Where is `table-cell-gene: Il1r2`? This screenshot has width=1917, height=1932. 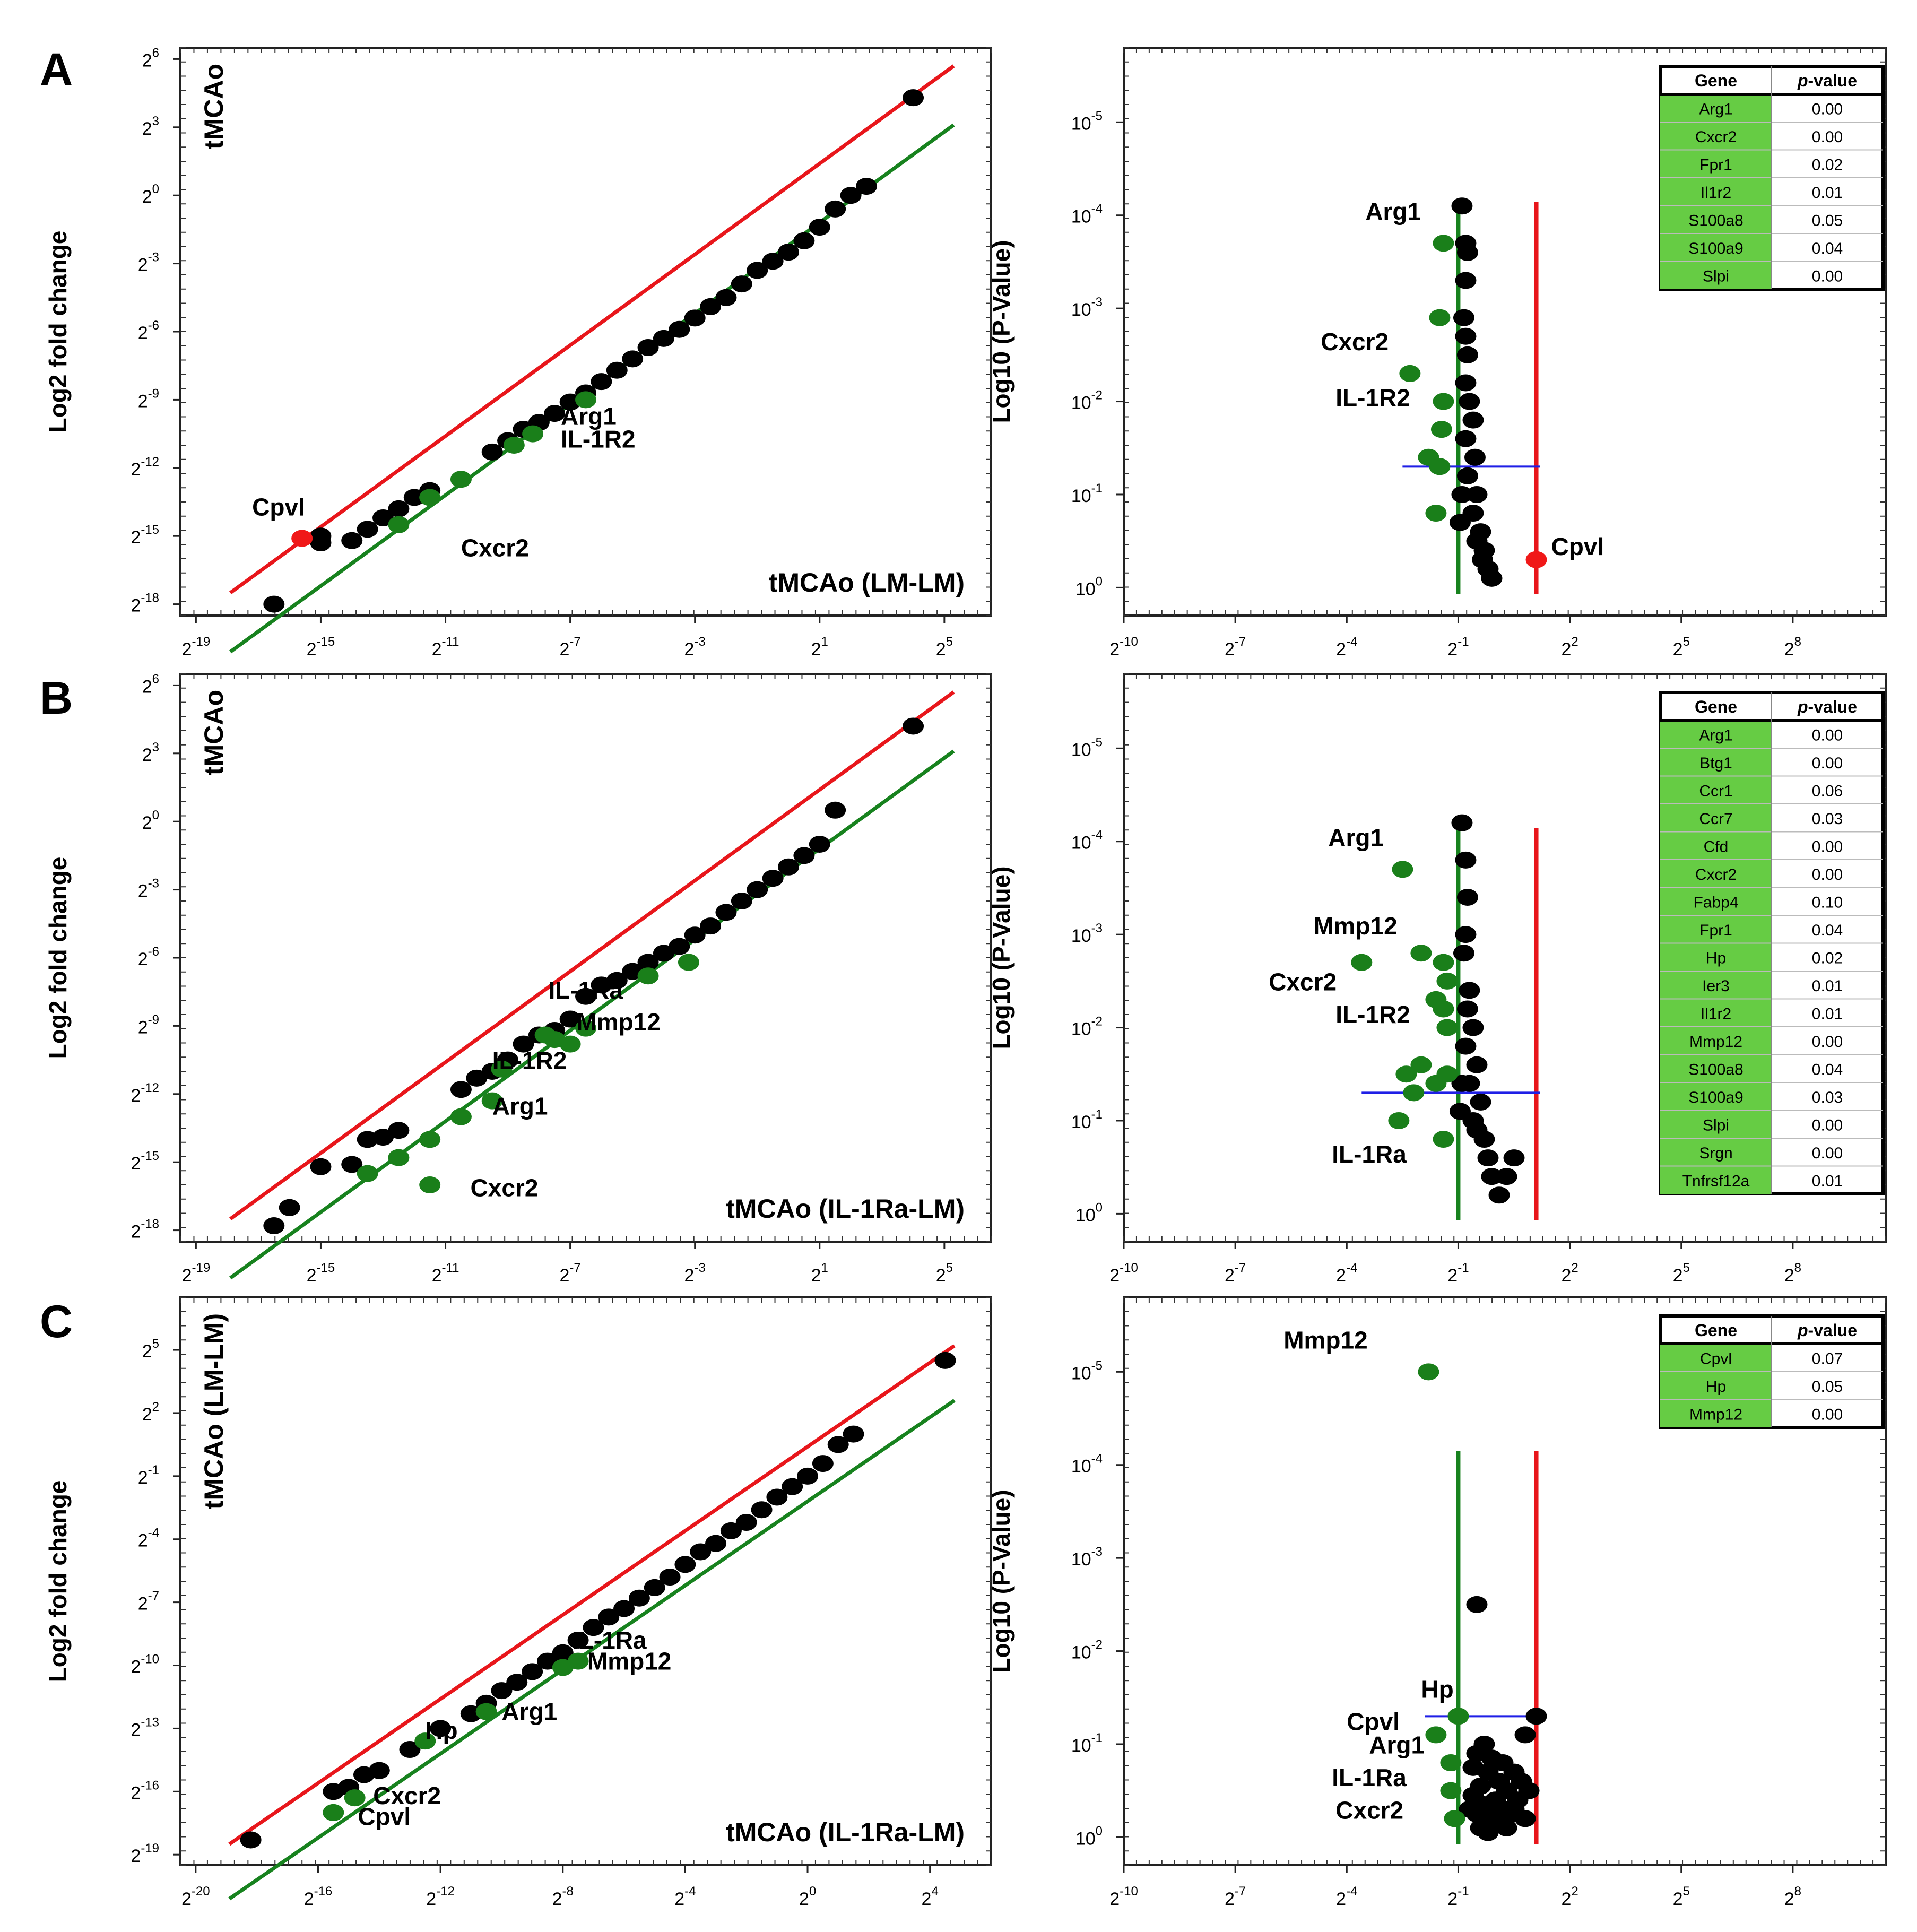 table-cell-gene: Il1r2 is located at coordinates (1716, 1014).